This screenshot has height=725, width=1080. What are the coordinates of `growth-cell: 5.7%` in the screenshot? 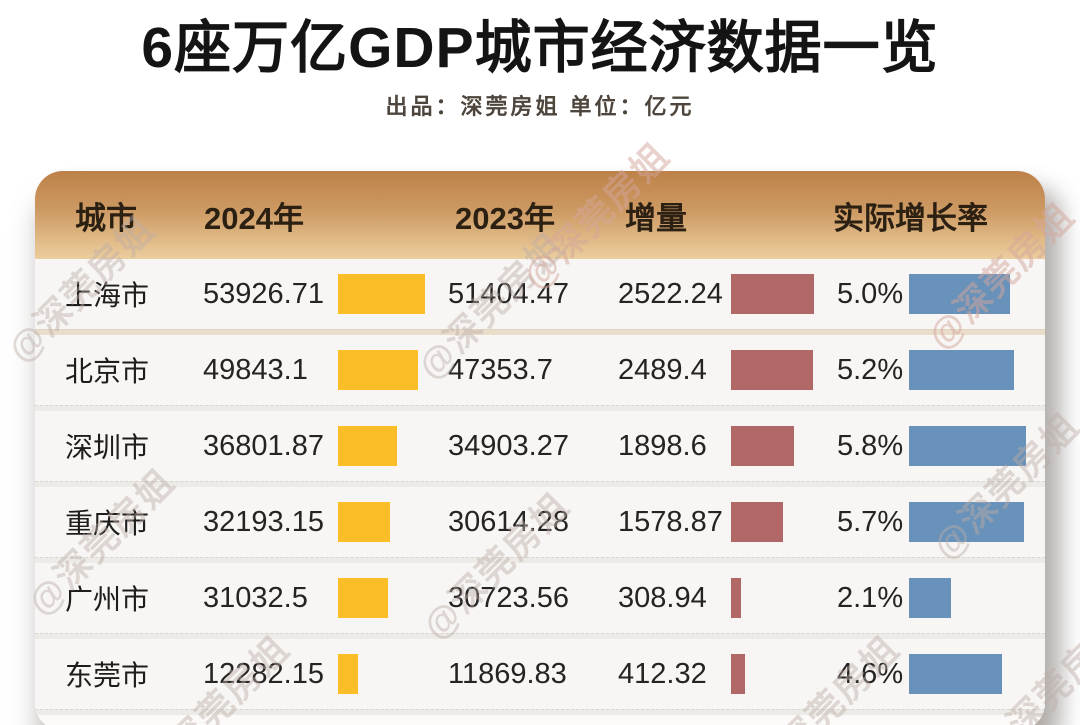 It's located at (870, 521).